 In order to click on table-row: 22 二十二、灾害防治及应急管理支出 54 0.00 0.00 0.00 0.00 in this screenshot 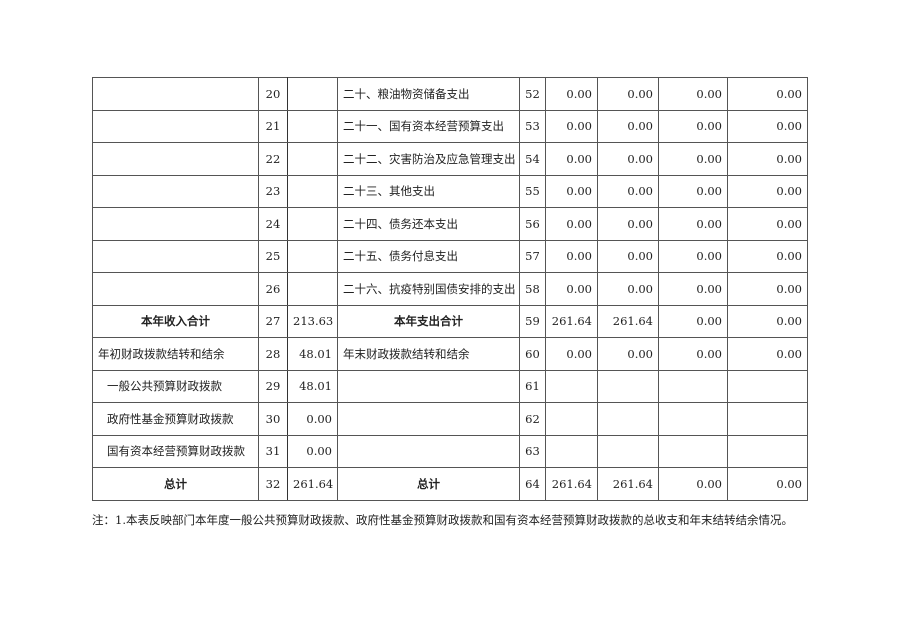, I will do `click(450, 159)`.